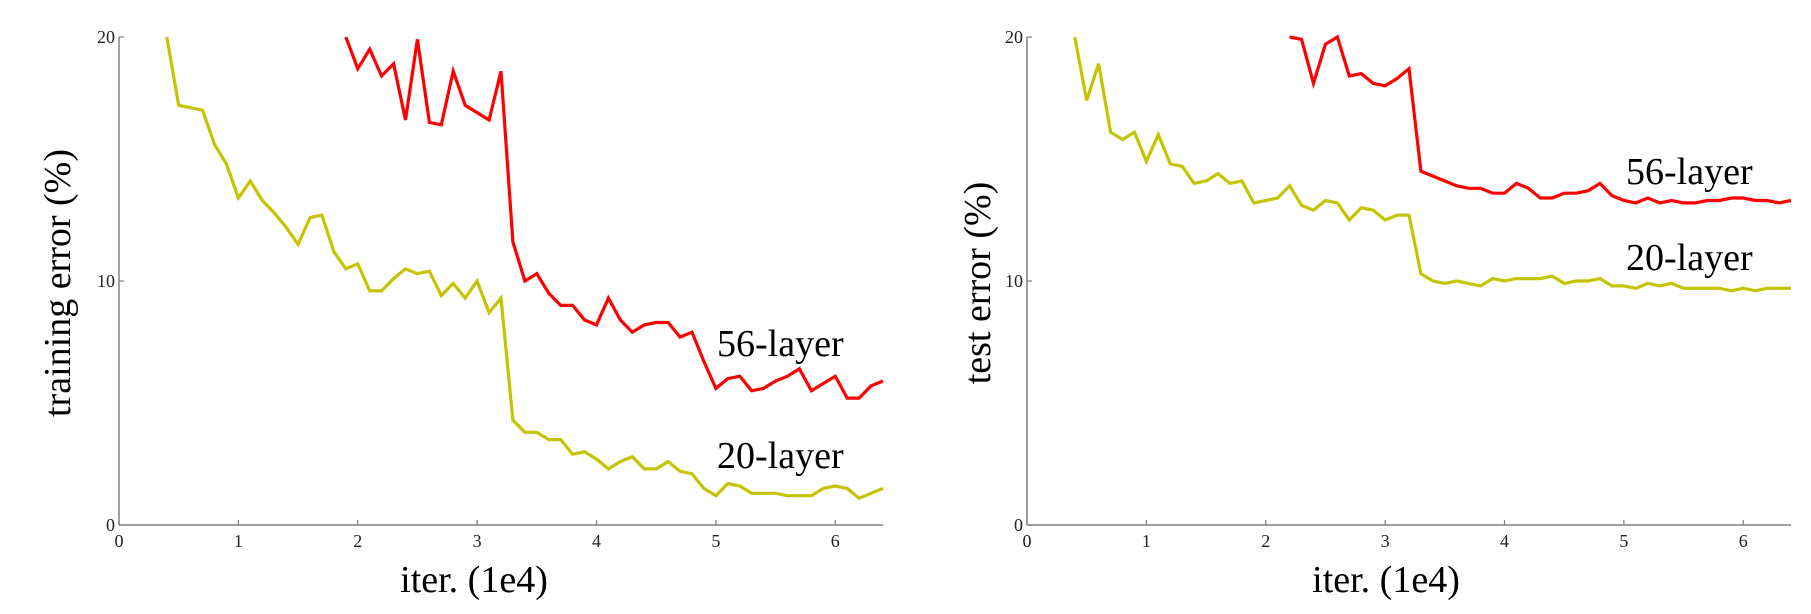 The height and width of the screenshot is (614, 1811). What do you see at coordinates (978, 283) in the screenshot?
I see `y-axis-label: test error (%)` at bounding box center [978, 283].